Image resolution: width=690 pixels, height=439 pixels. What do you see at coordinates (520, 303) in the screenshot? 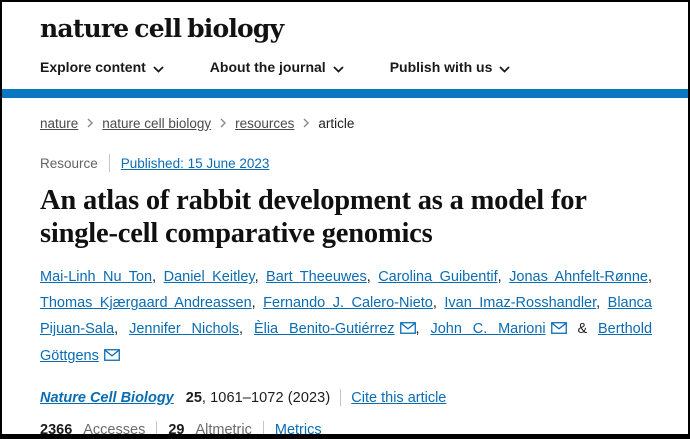
I see `author-link: Ivan Imaz-Rosshandler` at bounding box center [520, 303].